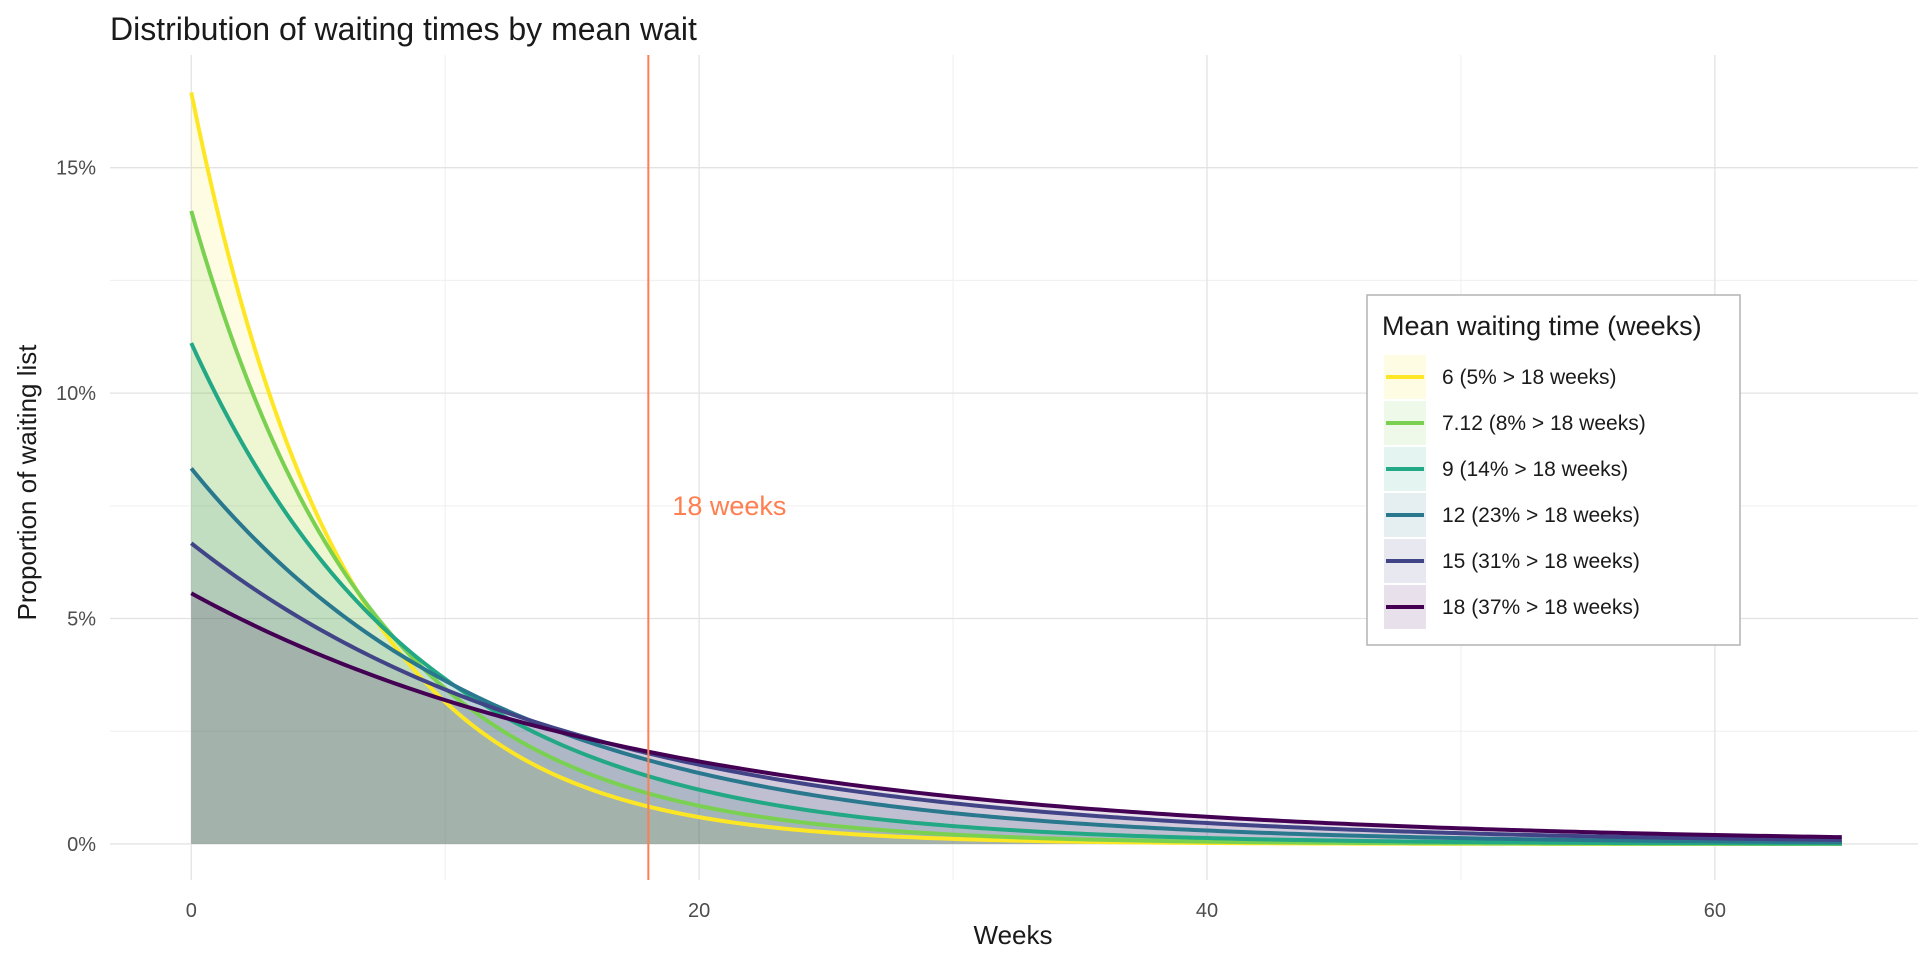 This screenshot has height=960, width=1920. What do you see at coordinates (76, 394) in the screenshot?
I see `y-tick-label: 10%` at bounding box center [76, 394].